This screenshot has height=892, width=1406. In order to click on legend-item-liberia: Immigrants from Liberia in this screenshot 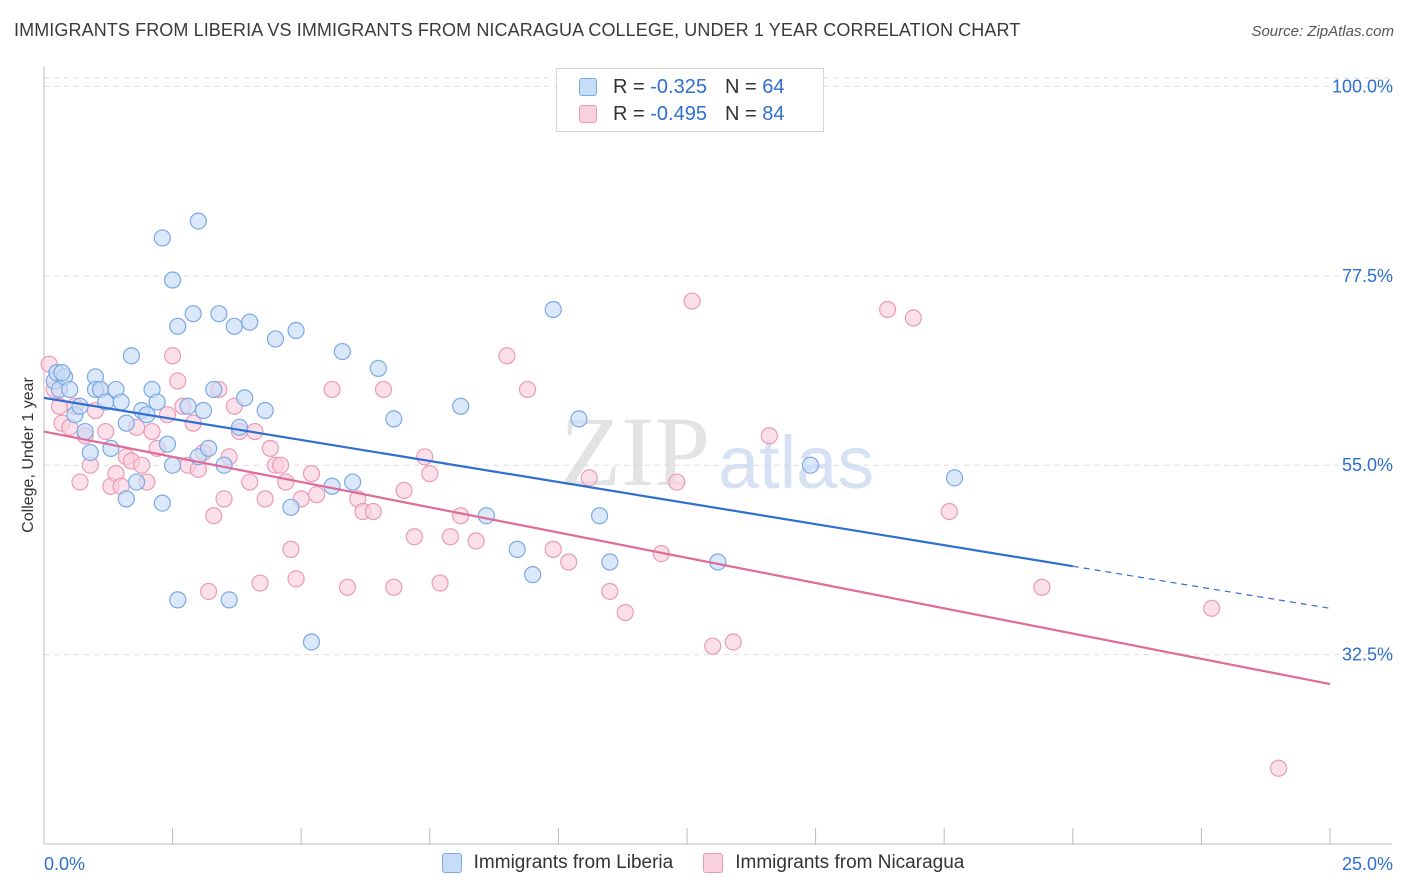, I will do `click(557, 863)`.